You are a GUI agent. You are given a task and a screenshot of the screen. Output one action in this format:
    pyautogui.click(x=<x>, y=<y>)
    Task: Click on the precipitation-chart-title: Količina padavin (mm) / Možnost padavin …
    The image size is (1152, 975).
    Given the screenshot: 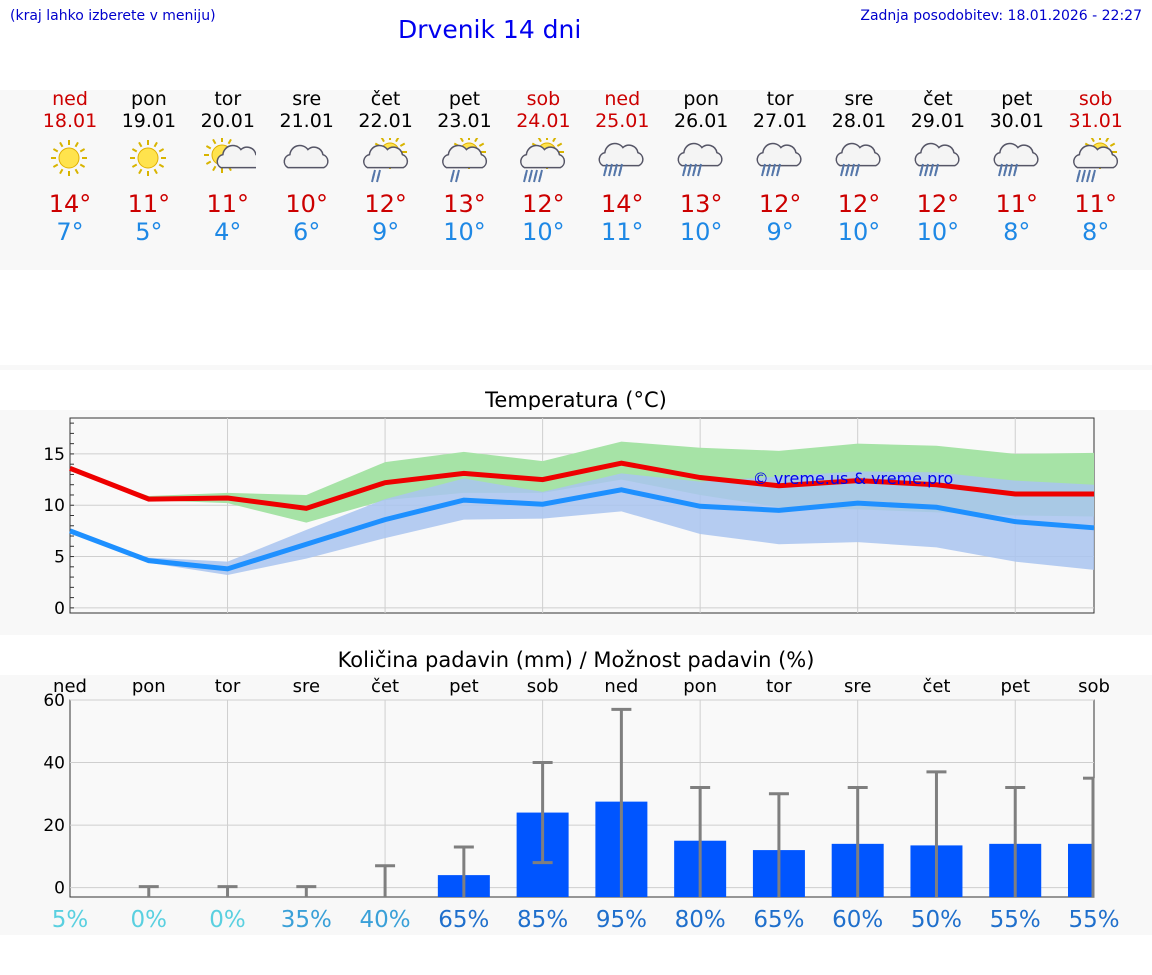 What is the action you would take?
    pyautogui.click(x=576, y=660)
    